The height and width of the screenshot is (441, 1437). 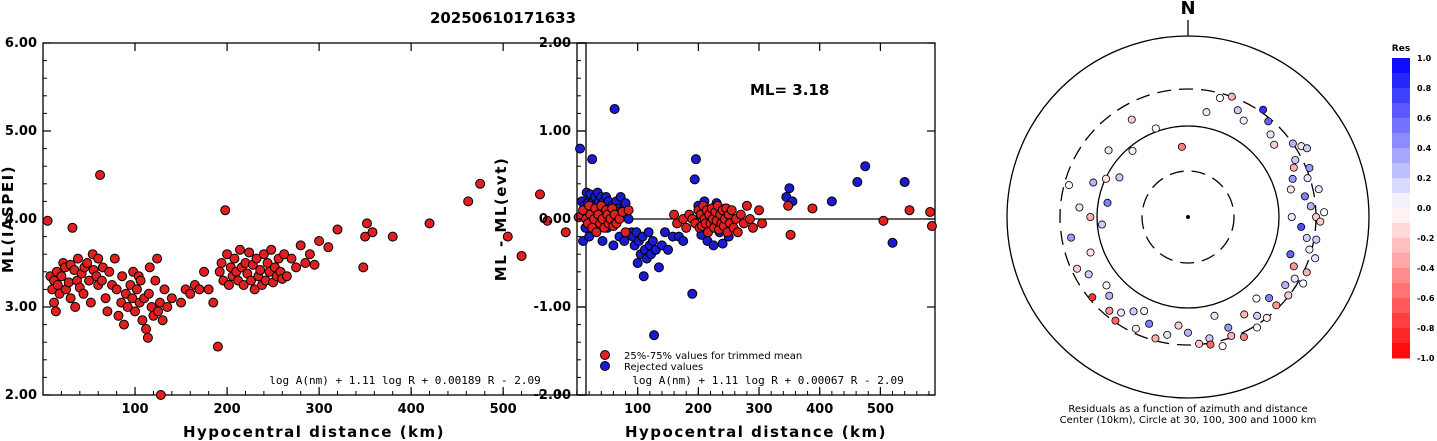 What do you see at coordinates (319, 409) in the screenshot?
I see `panel-ml-xtick-label: 300` at bounding box center [319, 409].